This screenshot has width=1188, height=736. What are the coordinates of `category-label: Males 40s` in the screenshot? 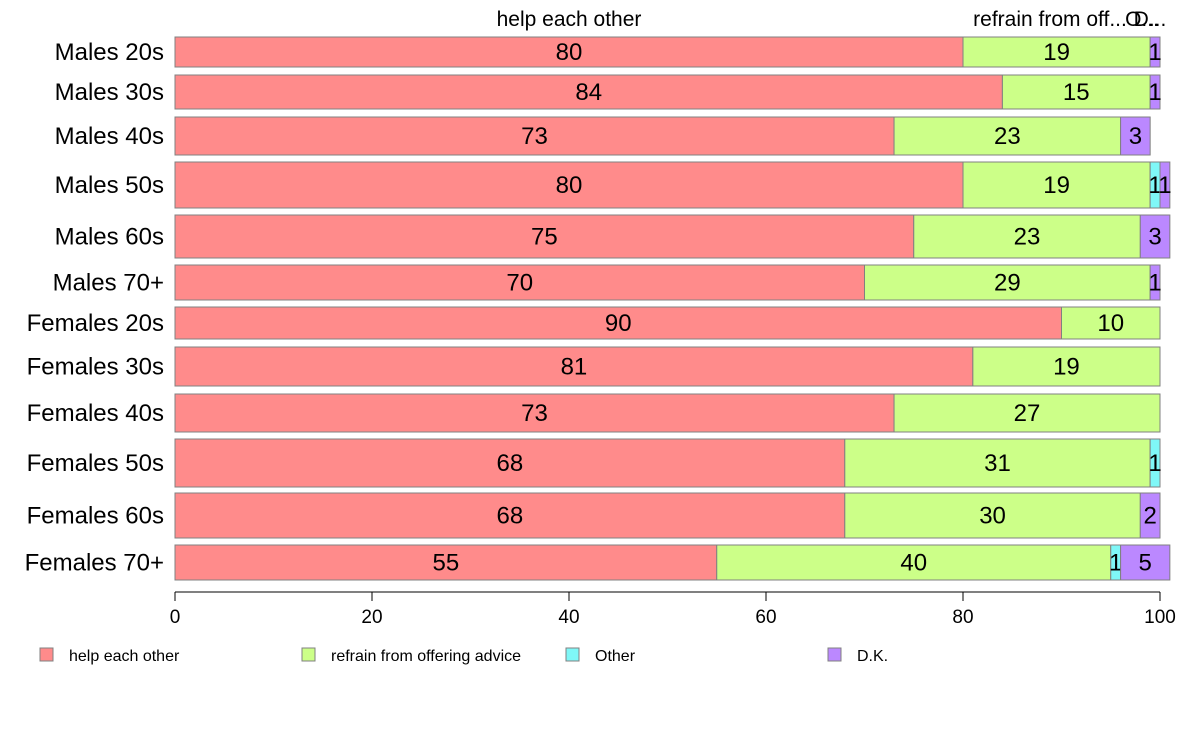 It's located at (109, 136).